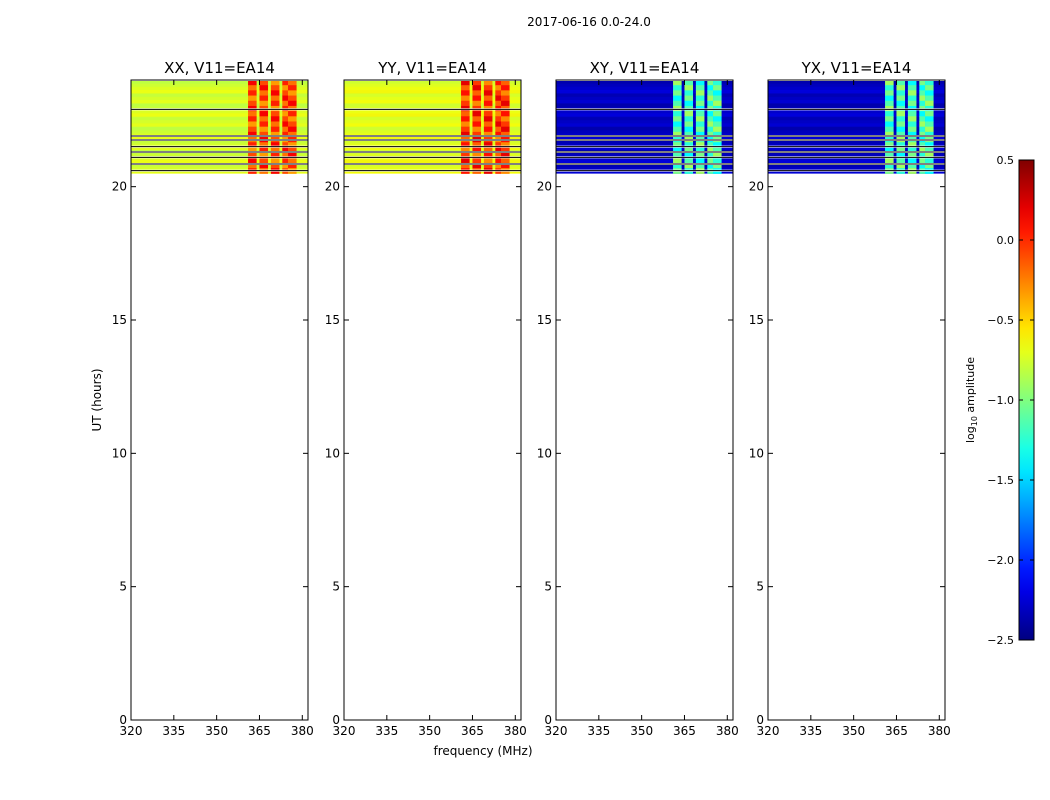 The height and width of the screenshot is (800, 1050). Describe the element at coordinates (760, 720) in the screenshot. I see `y-tick-label: 0` at that location.